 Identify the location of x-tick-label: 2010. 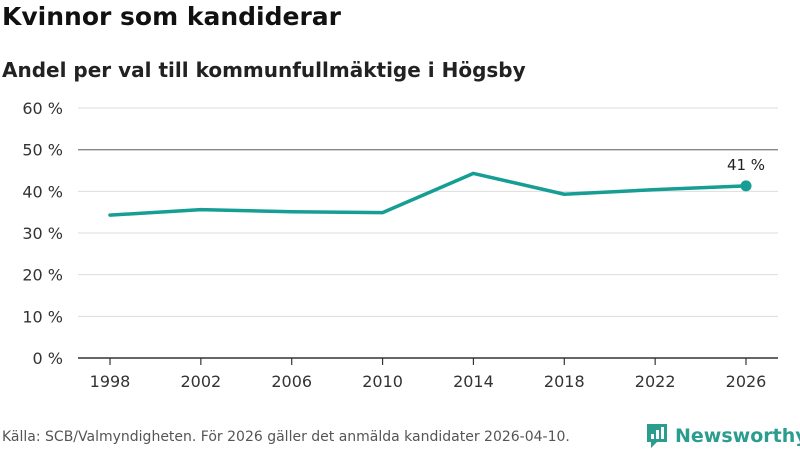
(382, 381).